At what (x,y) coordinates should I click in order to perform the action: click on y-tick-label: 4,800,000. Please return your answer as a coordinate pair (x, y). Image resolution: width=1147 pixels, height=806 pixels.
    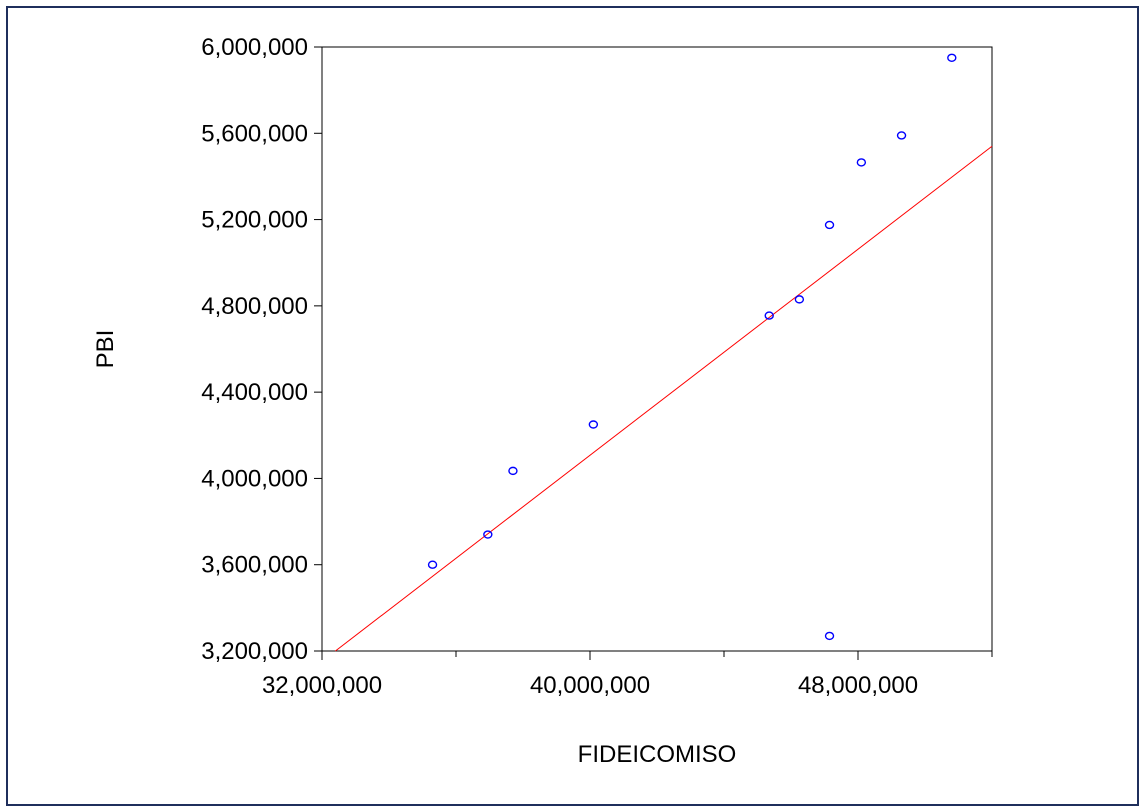
    Looking at the image, I should click on (254, 306).